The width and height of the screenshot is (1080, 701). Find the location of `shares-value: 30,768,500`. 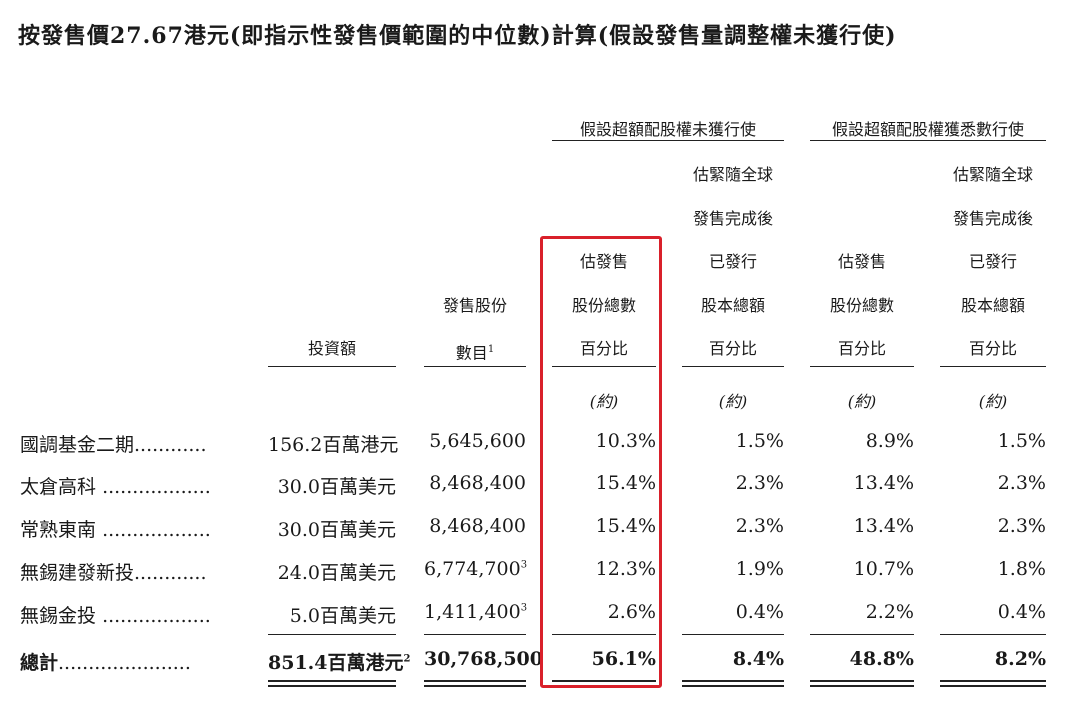

shares-value: 30,768,500 is located at coordinates (483, 659).